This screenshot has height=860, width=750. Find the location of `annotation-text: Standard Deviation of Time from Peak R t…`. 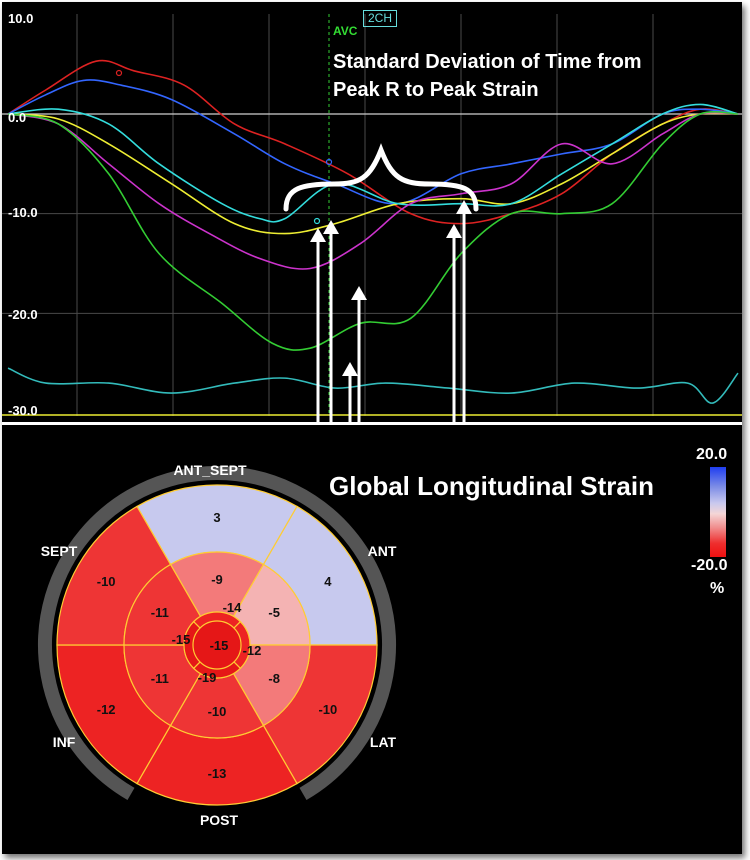

annotation-text: Standard Deviation of Time from Peak R t… is located at coordinates (487, 76).